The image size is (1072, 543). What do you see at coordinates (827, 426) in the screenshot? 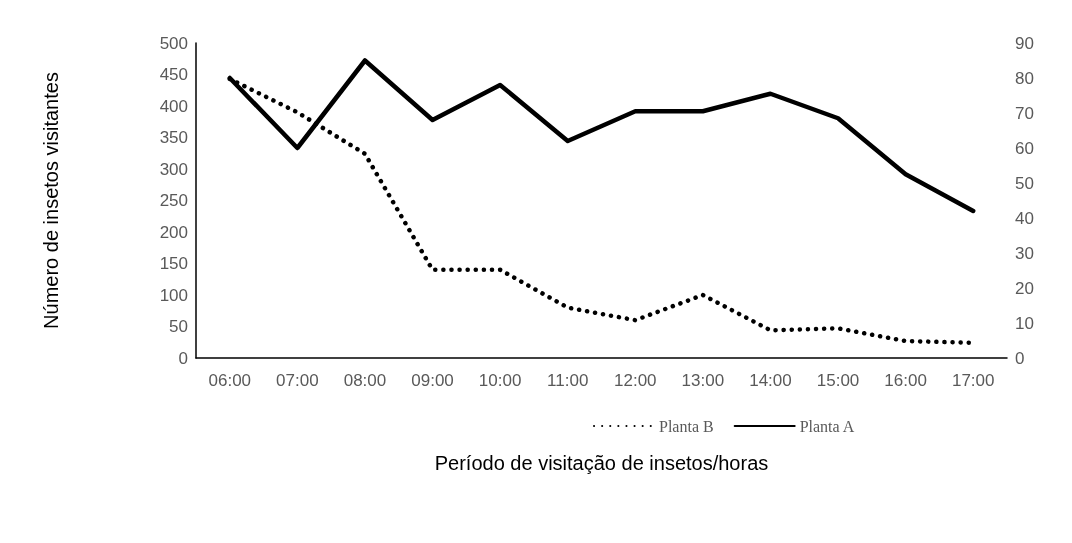
I see `legend-label: Planta A` at bounding box center [827, 426].